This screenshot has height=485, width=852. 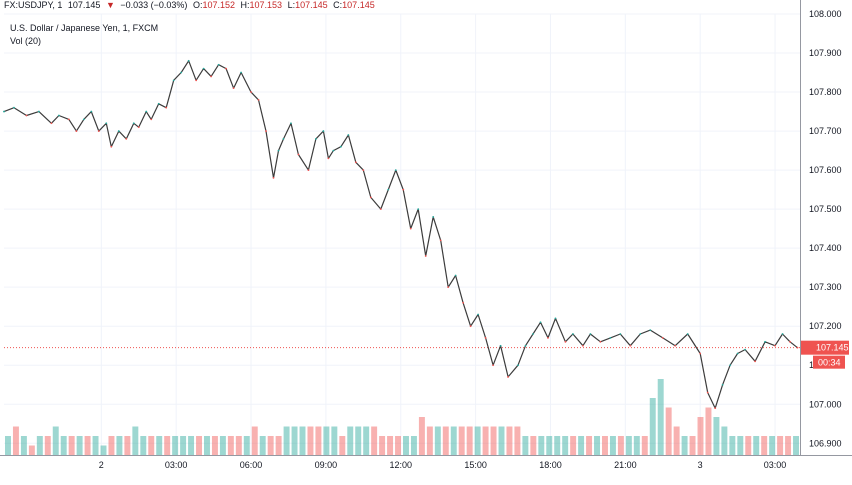 What do you see at coordinates (829, 363) in the screenshot?
I see `countdown-value: 00:34` at bounding box center [829, 363].